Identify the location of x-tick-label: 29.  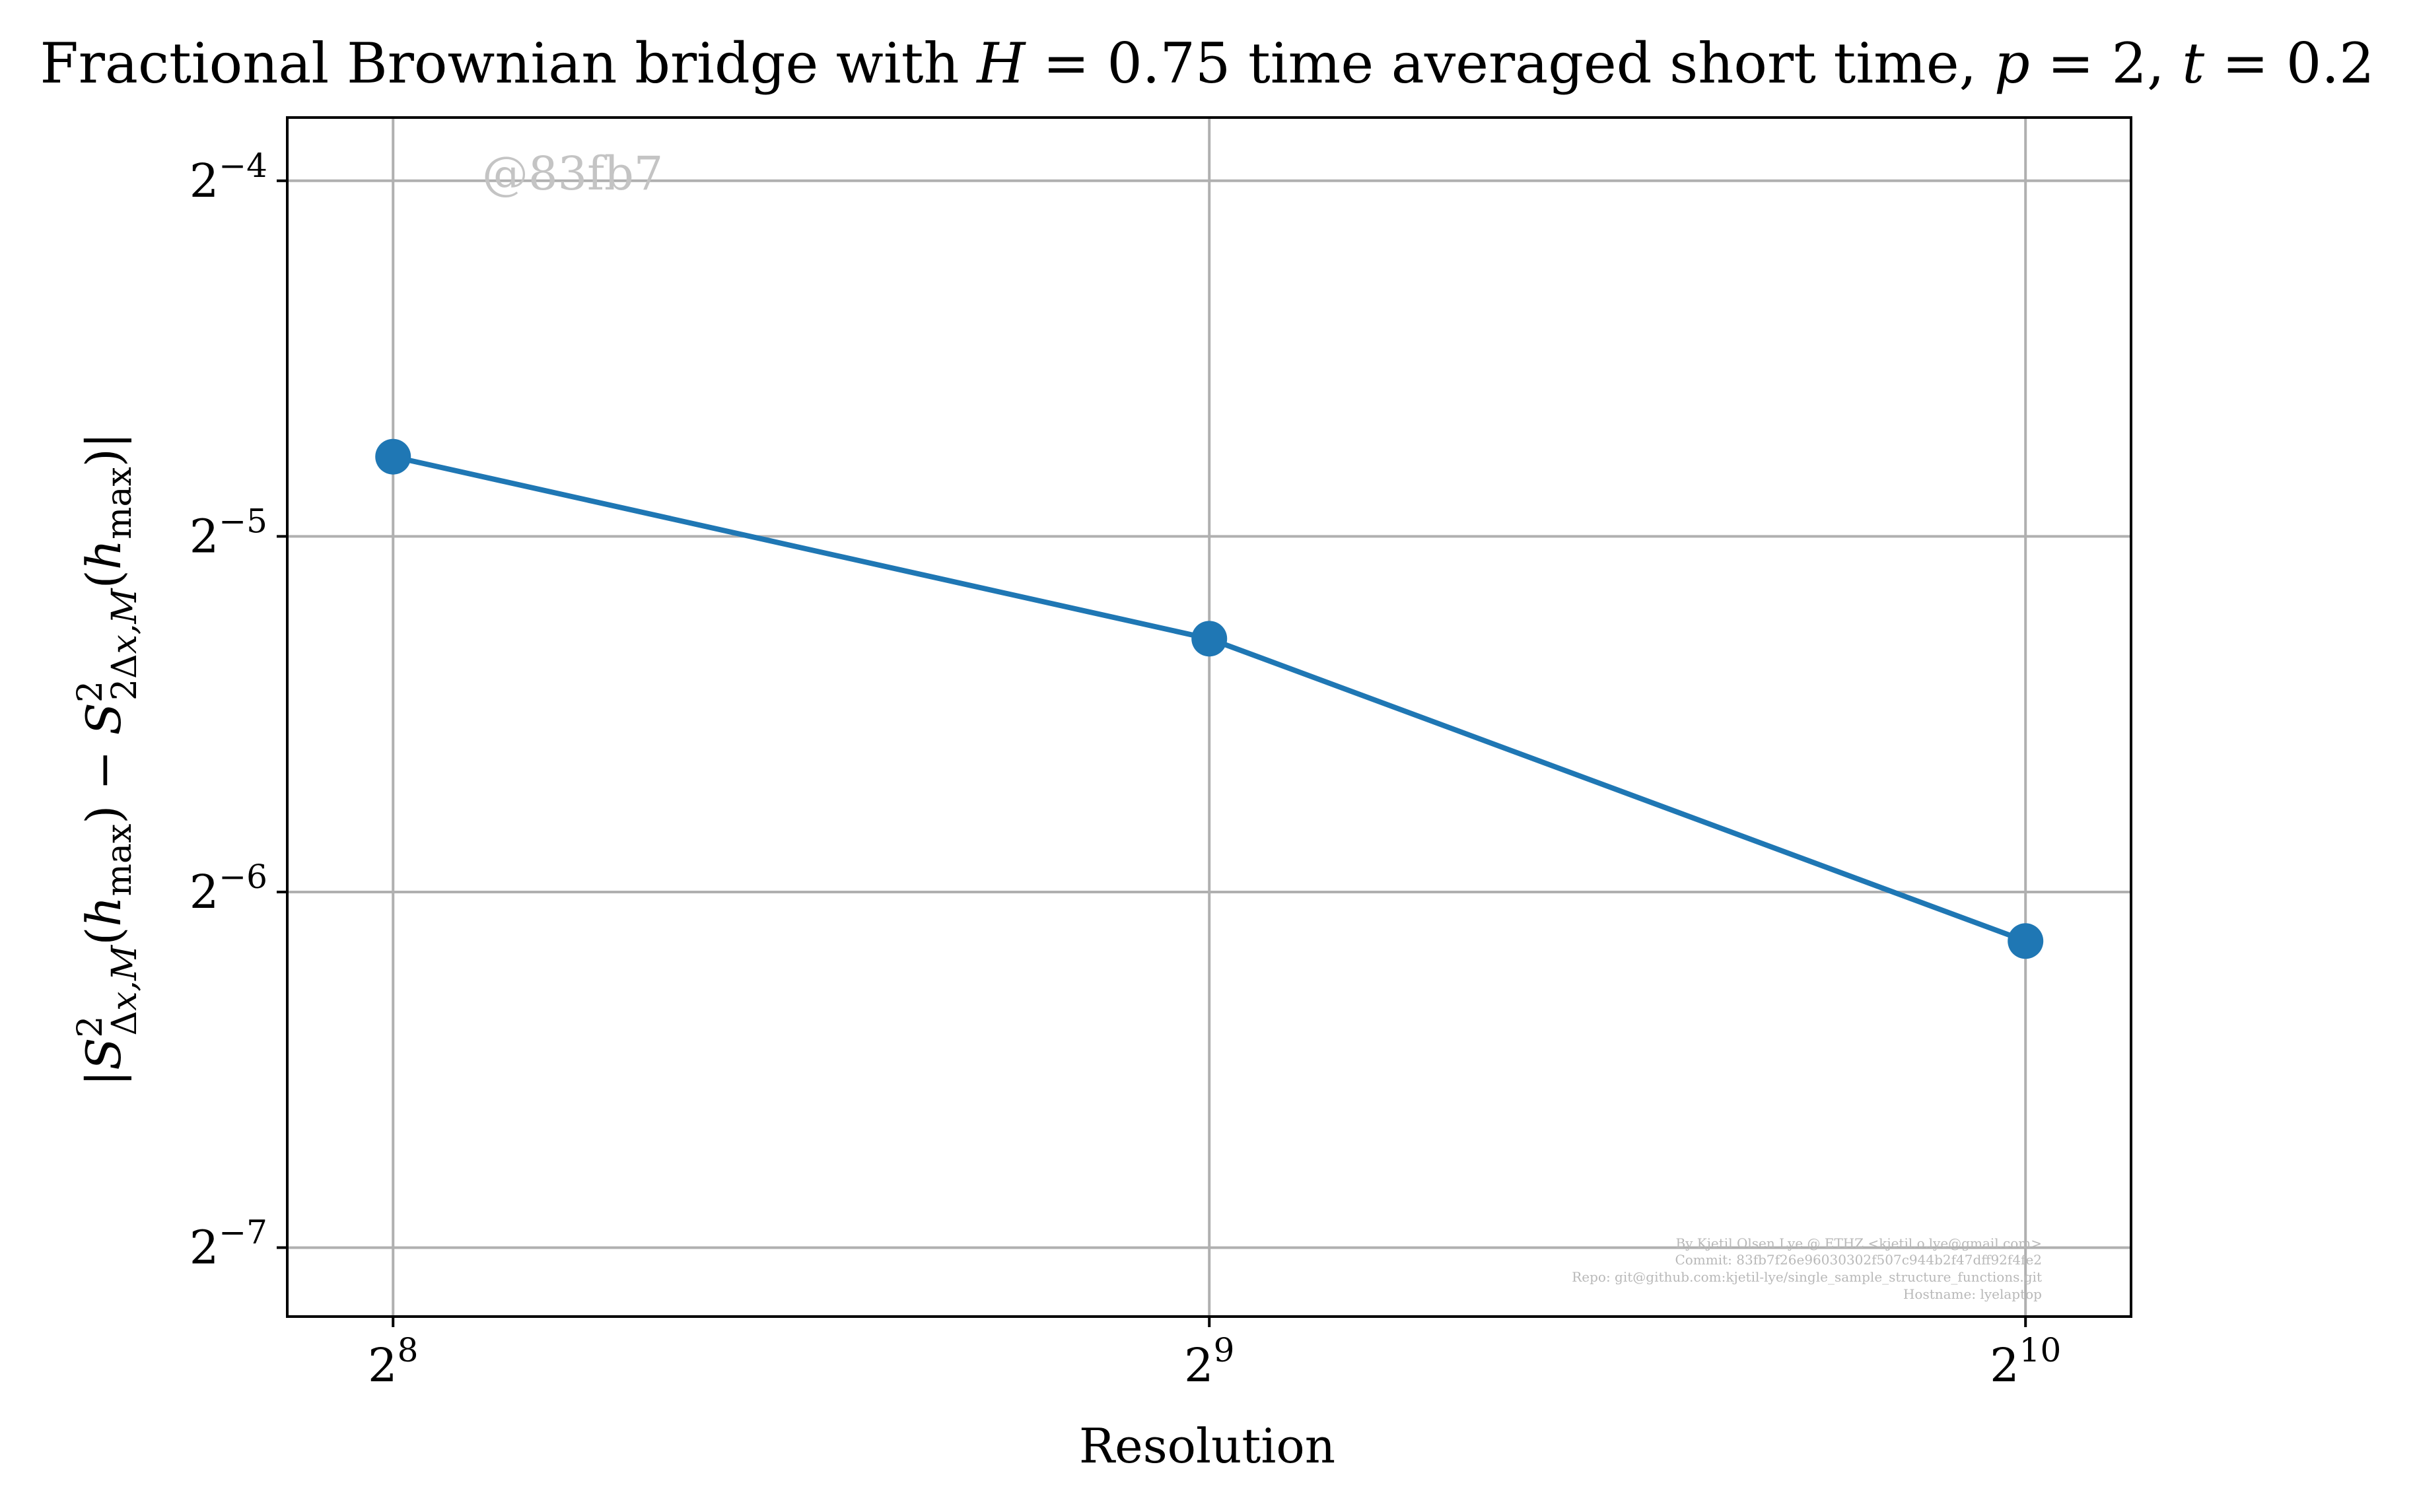
(1209, 1362).